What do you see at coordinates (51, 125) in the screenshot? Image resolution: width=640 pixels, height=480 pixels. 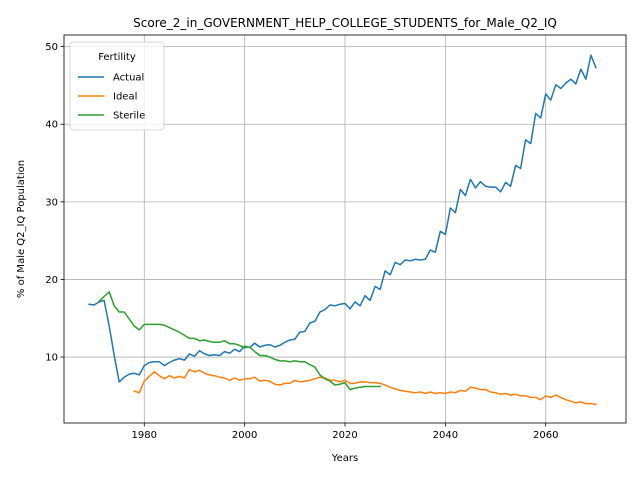 I see `y-tick-label: 40` at bounding box center [51, 125].